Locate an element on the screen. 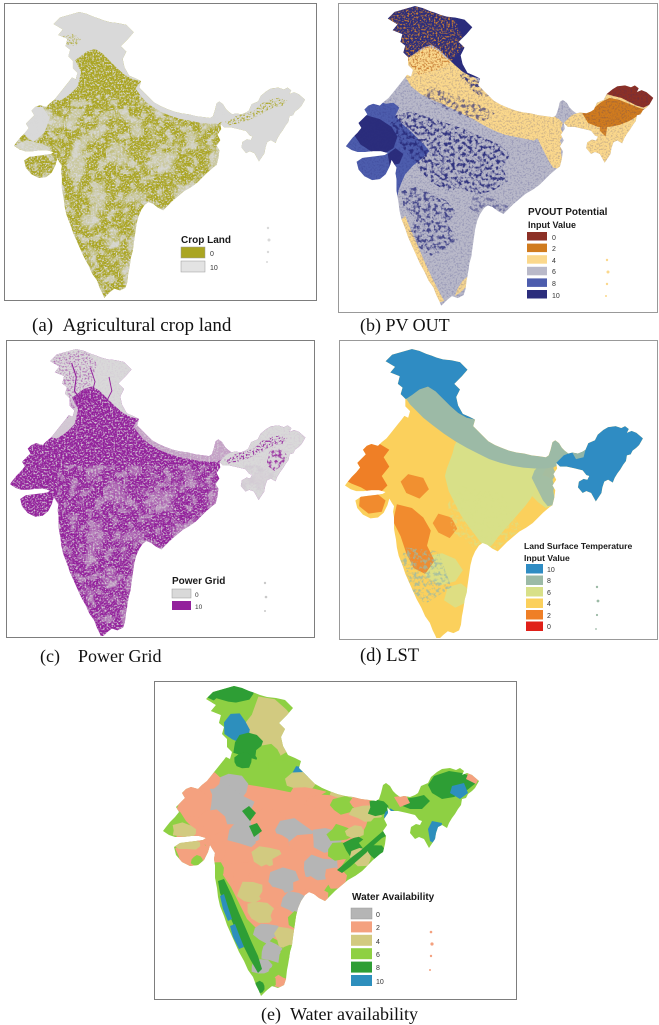  svg-text: Water Availability is located at coordinates (393, 897).